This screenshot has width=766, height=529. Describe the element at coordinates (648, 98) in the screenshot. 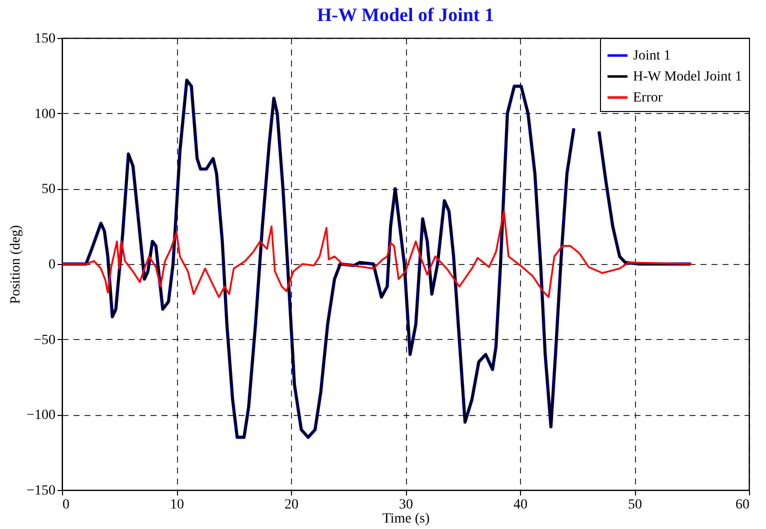

I see `legend-label: Error` at that location.